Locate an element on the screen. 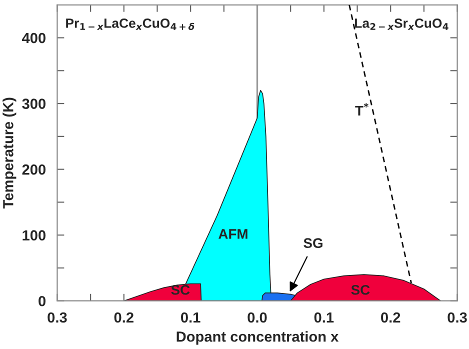  y-tick-label: 100 is located at coordinates (34, 235).